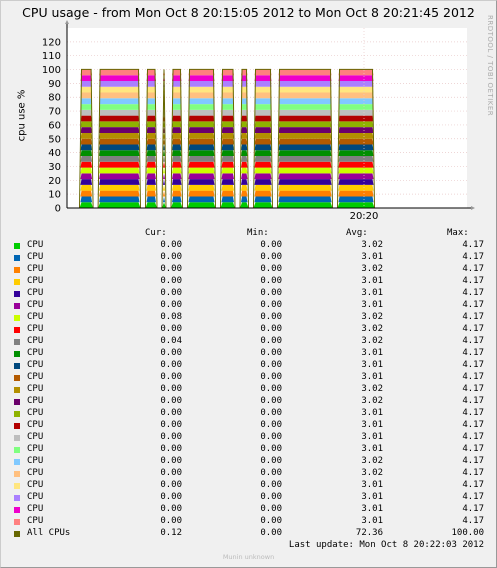 The width and height of the screenshot is (497, 568). What do you see at coordinates (248, 234) in the screenshot?
I see `legend-header: Cur: Min: Avg: Max:` at bounding box center [248, 234].